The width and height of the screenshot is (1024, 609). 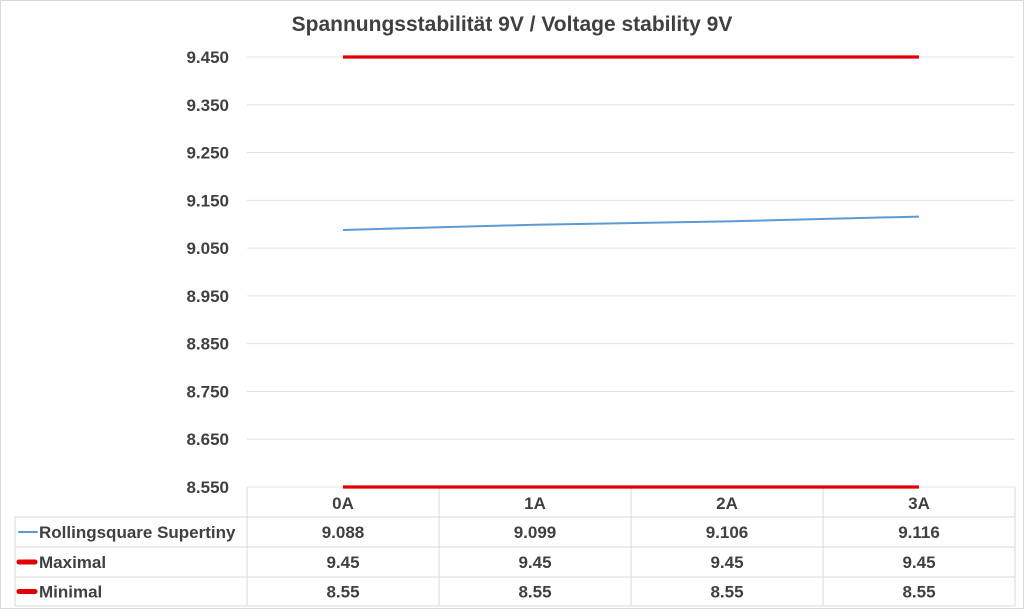 What do you see at coordinates (727, 532) in the screenshot?
I see `data-value-cell: 9.106` at bounding box center [727, 532].